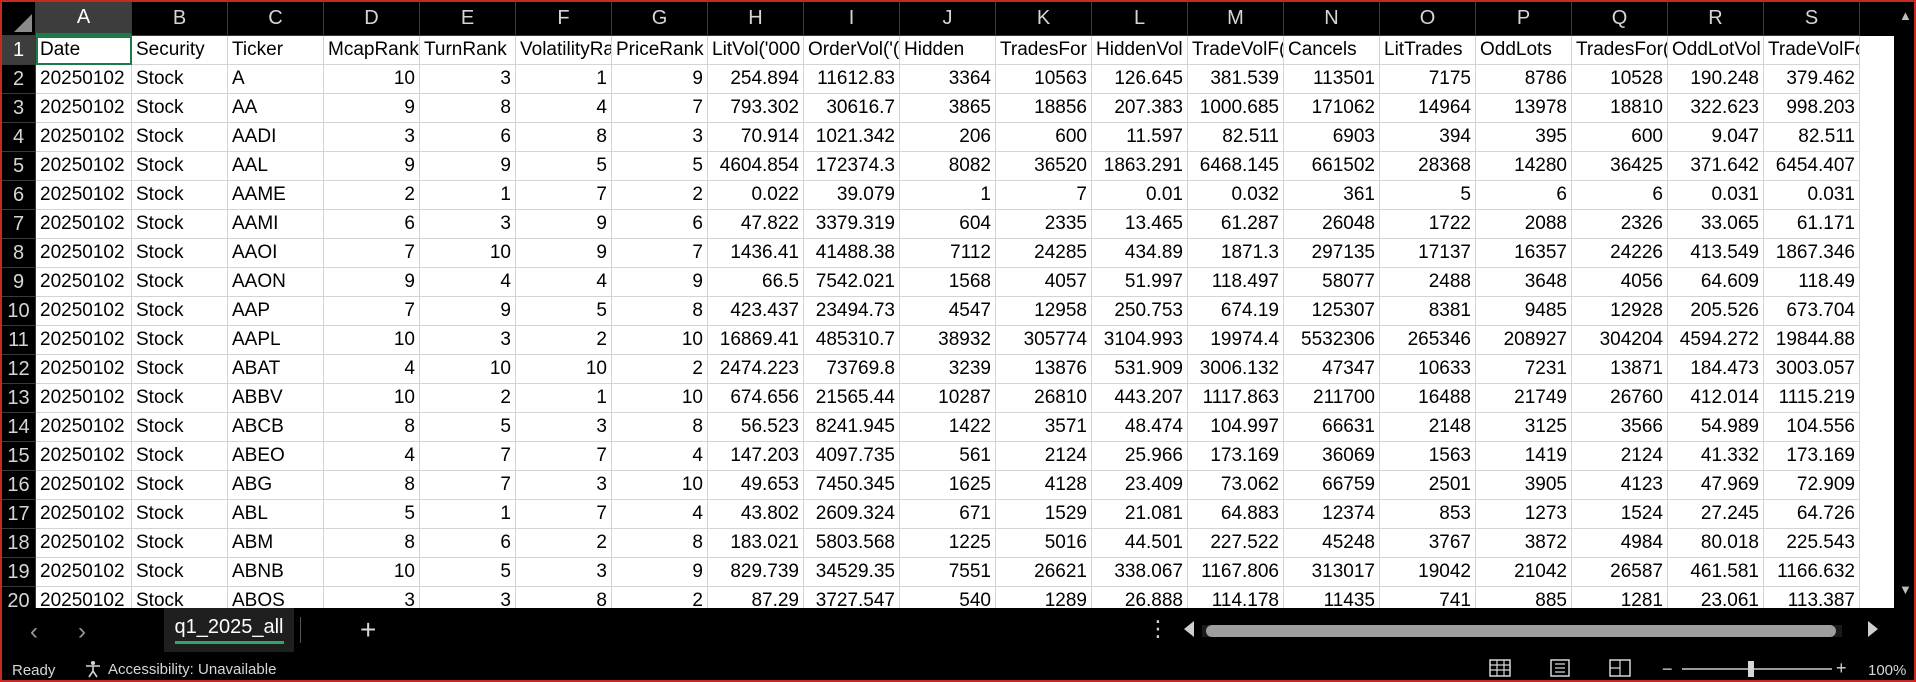 The height and width of the screenshot is (682, 1916). I want to click on row-header: 14, so click(19, 427).